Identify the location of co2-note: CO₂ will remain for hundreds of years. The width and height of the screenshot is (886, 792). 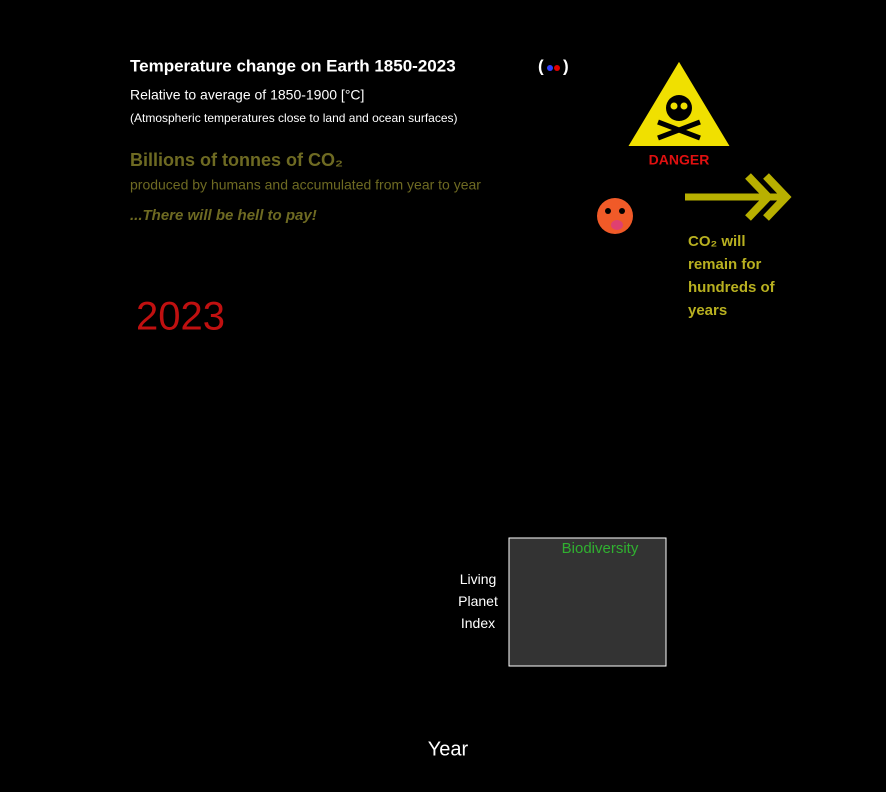
(731, 276).